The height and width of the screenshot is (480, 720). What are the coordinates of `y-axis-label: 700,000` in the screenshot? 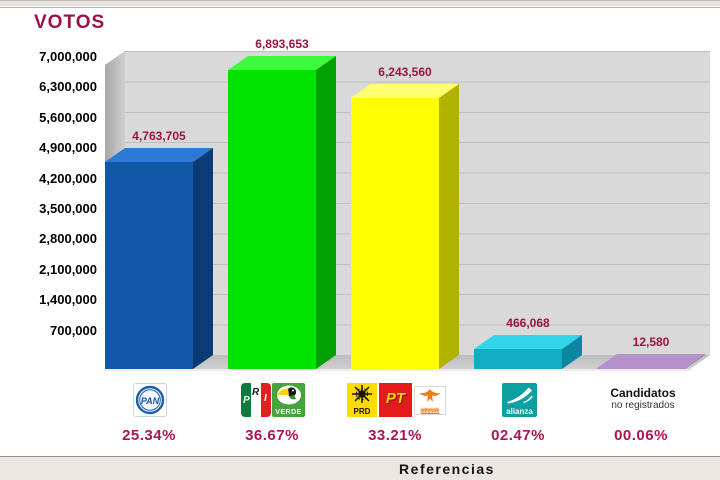 It's located at (73, 330).